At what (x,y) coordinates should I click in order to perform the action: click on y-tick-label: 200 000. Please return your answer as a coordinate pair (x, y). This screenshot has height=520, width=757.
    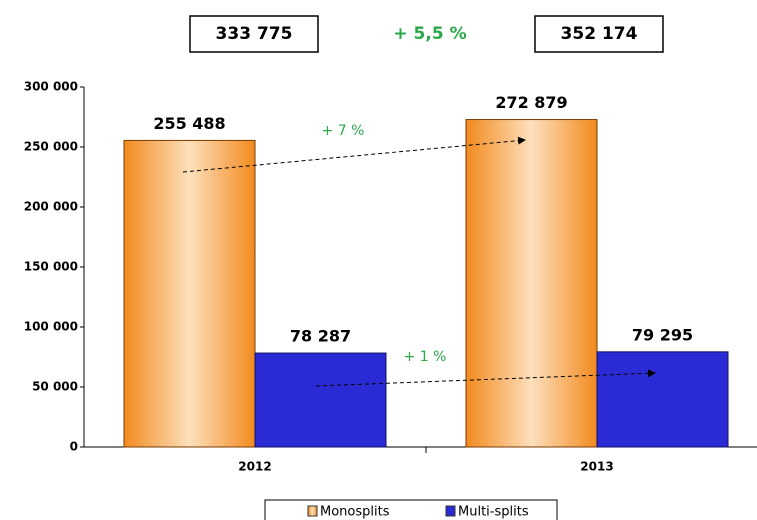
    Looking at the image, I should click on (51, 207).